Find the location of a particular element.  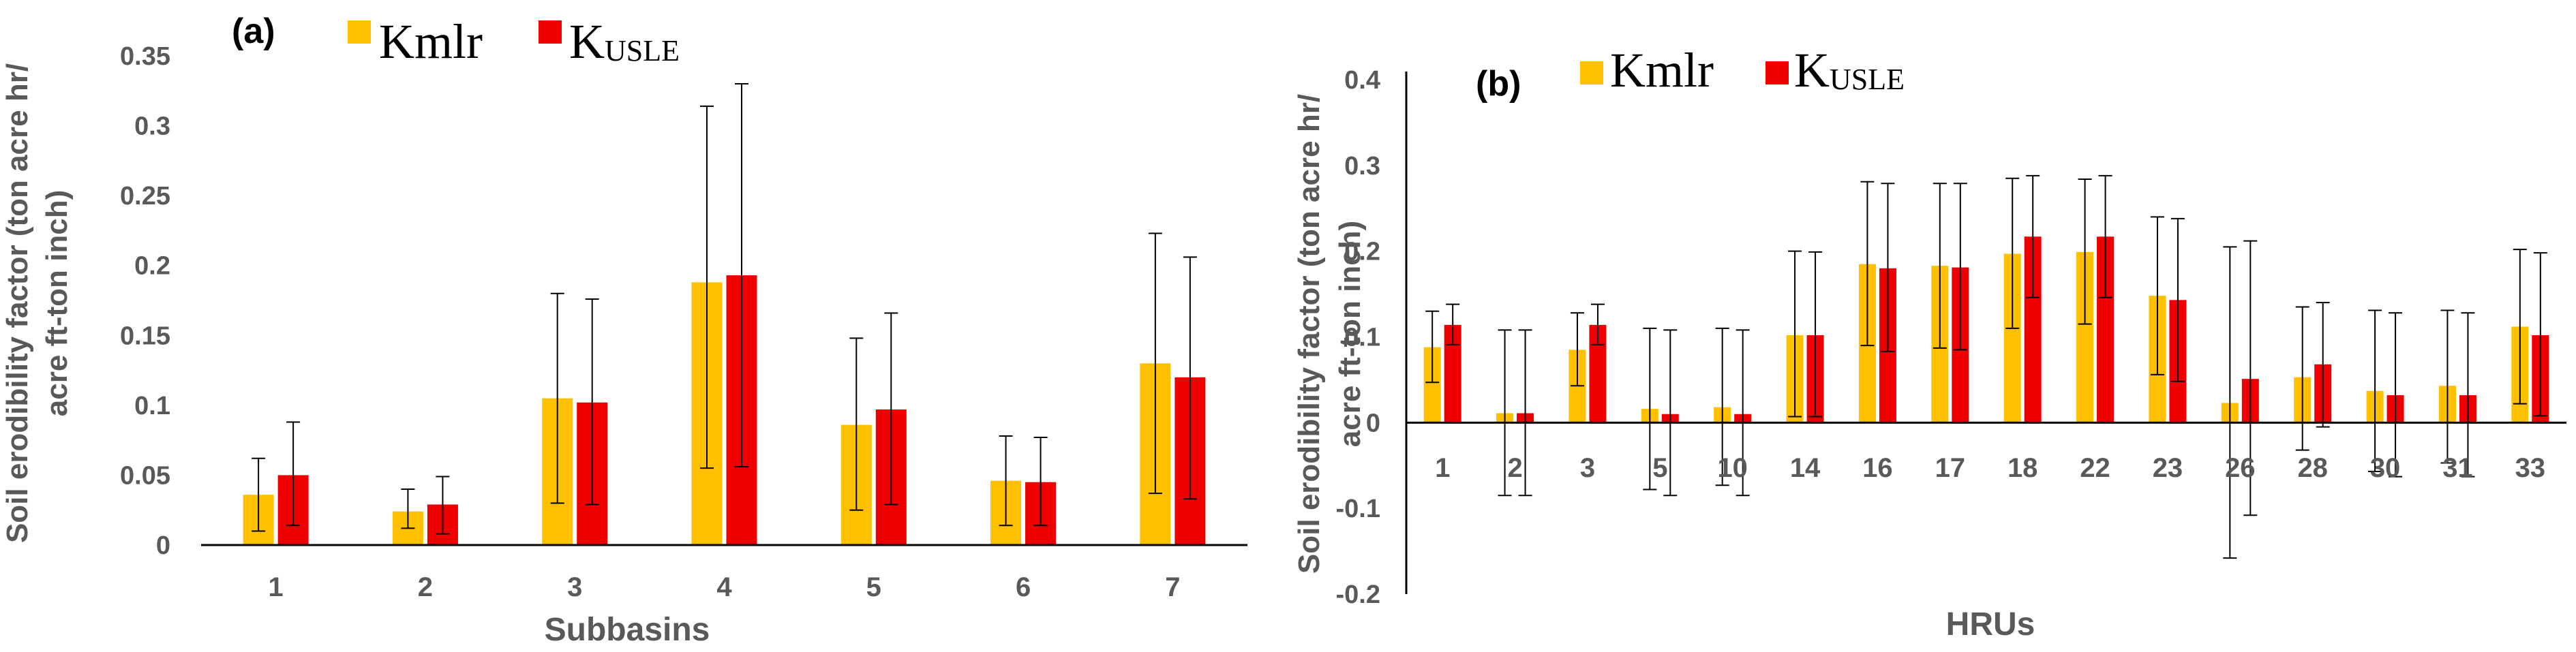

y-tick-label-b-3: 0.1 is located at coordinates (1362, 338).